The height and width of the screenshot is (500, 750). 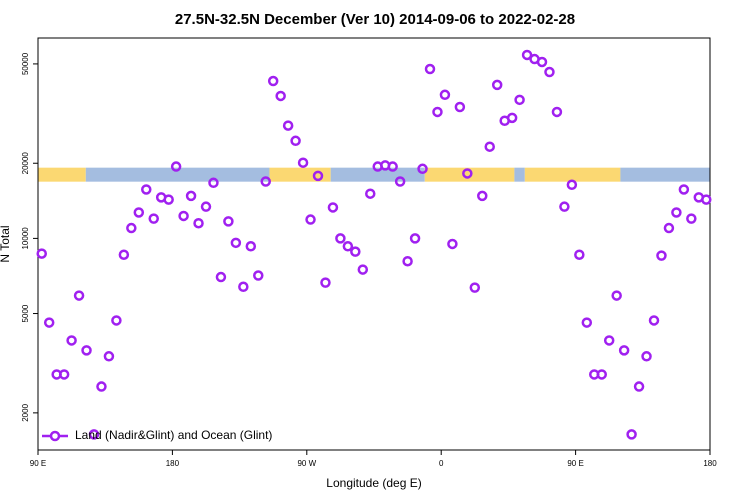 What do you see at coordinates (25, 313) in the screenshot?
I see `y-tick-label: 5000` at bounding box center [25, 313].